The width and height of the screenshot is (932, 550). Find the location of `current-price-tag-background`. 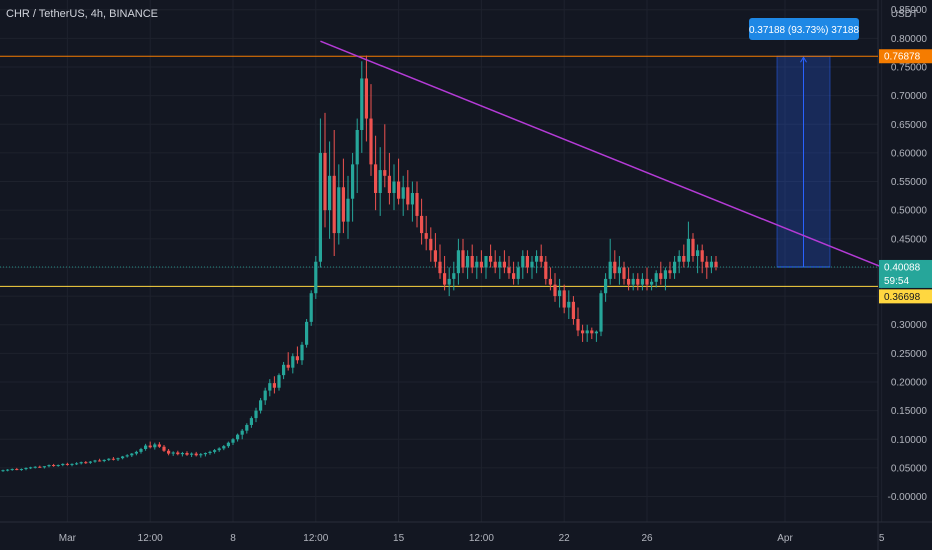

current-price-tag-background is located at coordinates (905, 273).